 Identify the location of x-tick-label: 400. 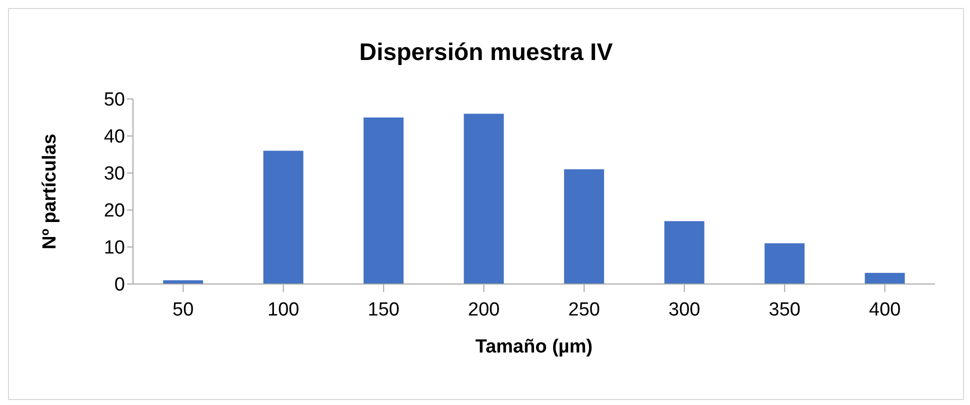
(885, 309).